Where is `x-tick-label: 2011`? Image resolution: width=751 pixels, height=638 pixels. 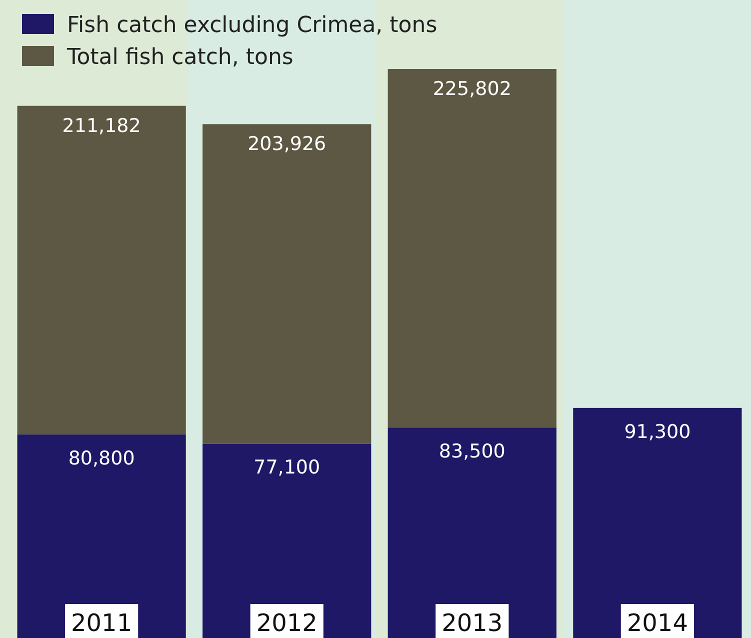 x-tick-label: 2011 is located at coordinates (101, 623).